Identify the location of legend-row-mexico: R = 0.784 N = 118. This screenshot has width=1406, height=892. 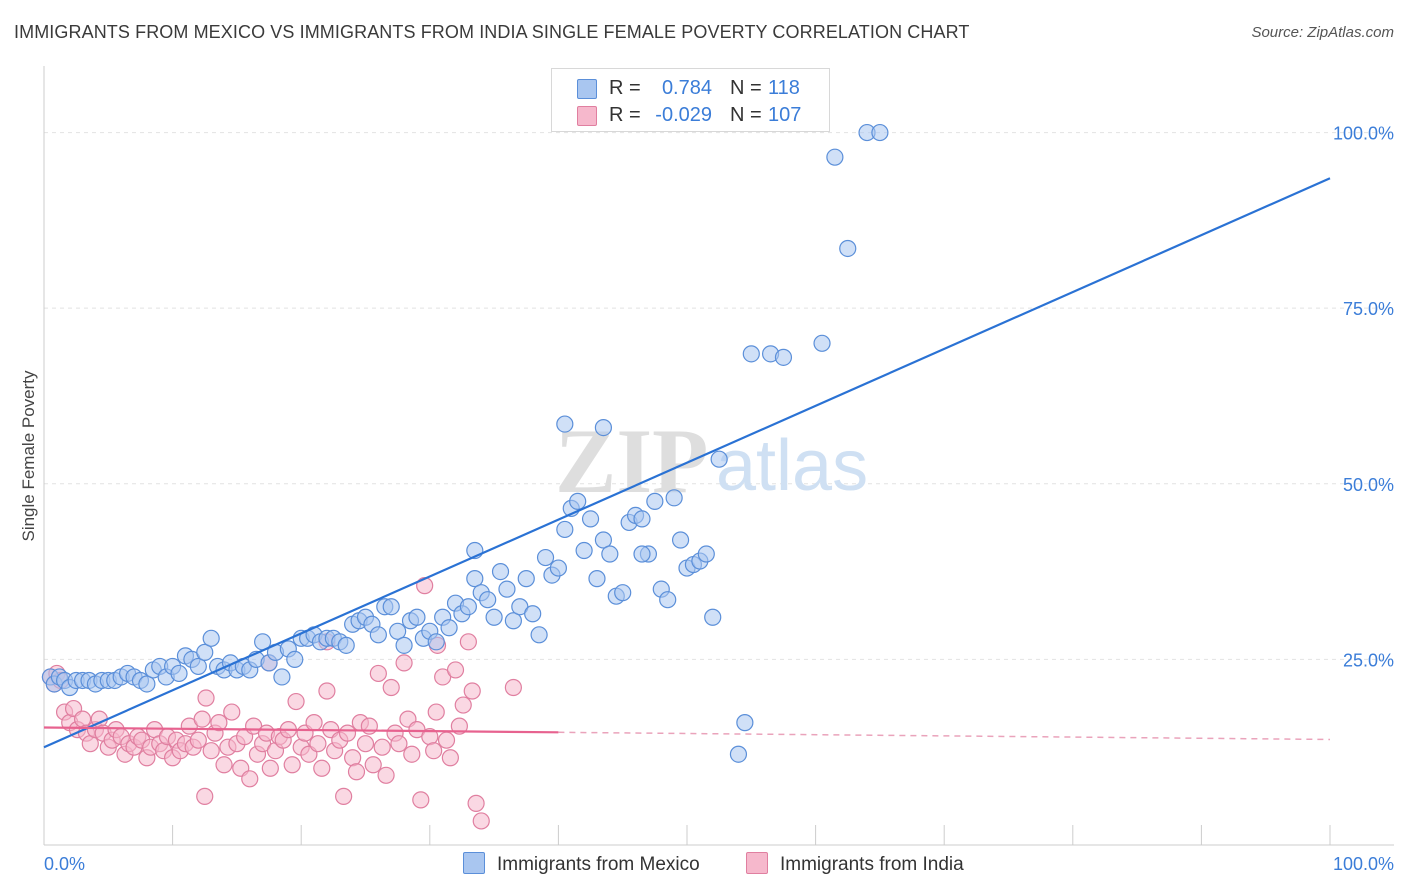
(690, 87).